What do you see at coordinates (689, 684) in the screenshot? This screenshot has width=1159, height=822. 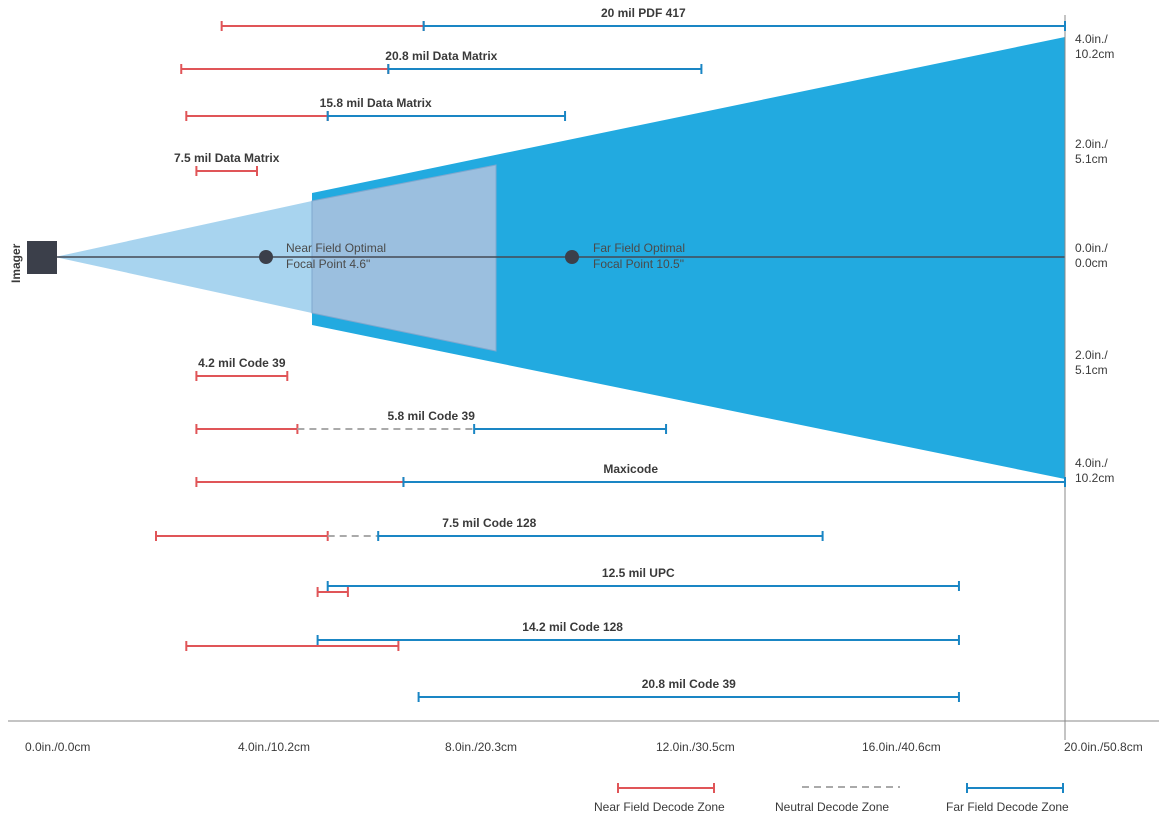 I see `range-label: 20.8 mil Code 39` at bounding box center [689, 684].